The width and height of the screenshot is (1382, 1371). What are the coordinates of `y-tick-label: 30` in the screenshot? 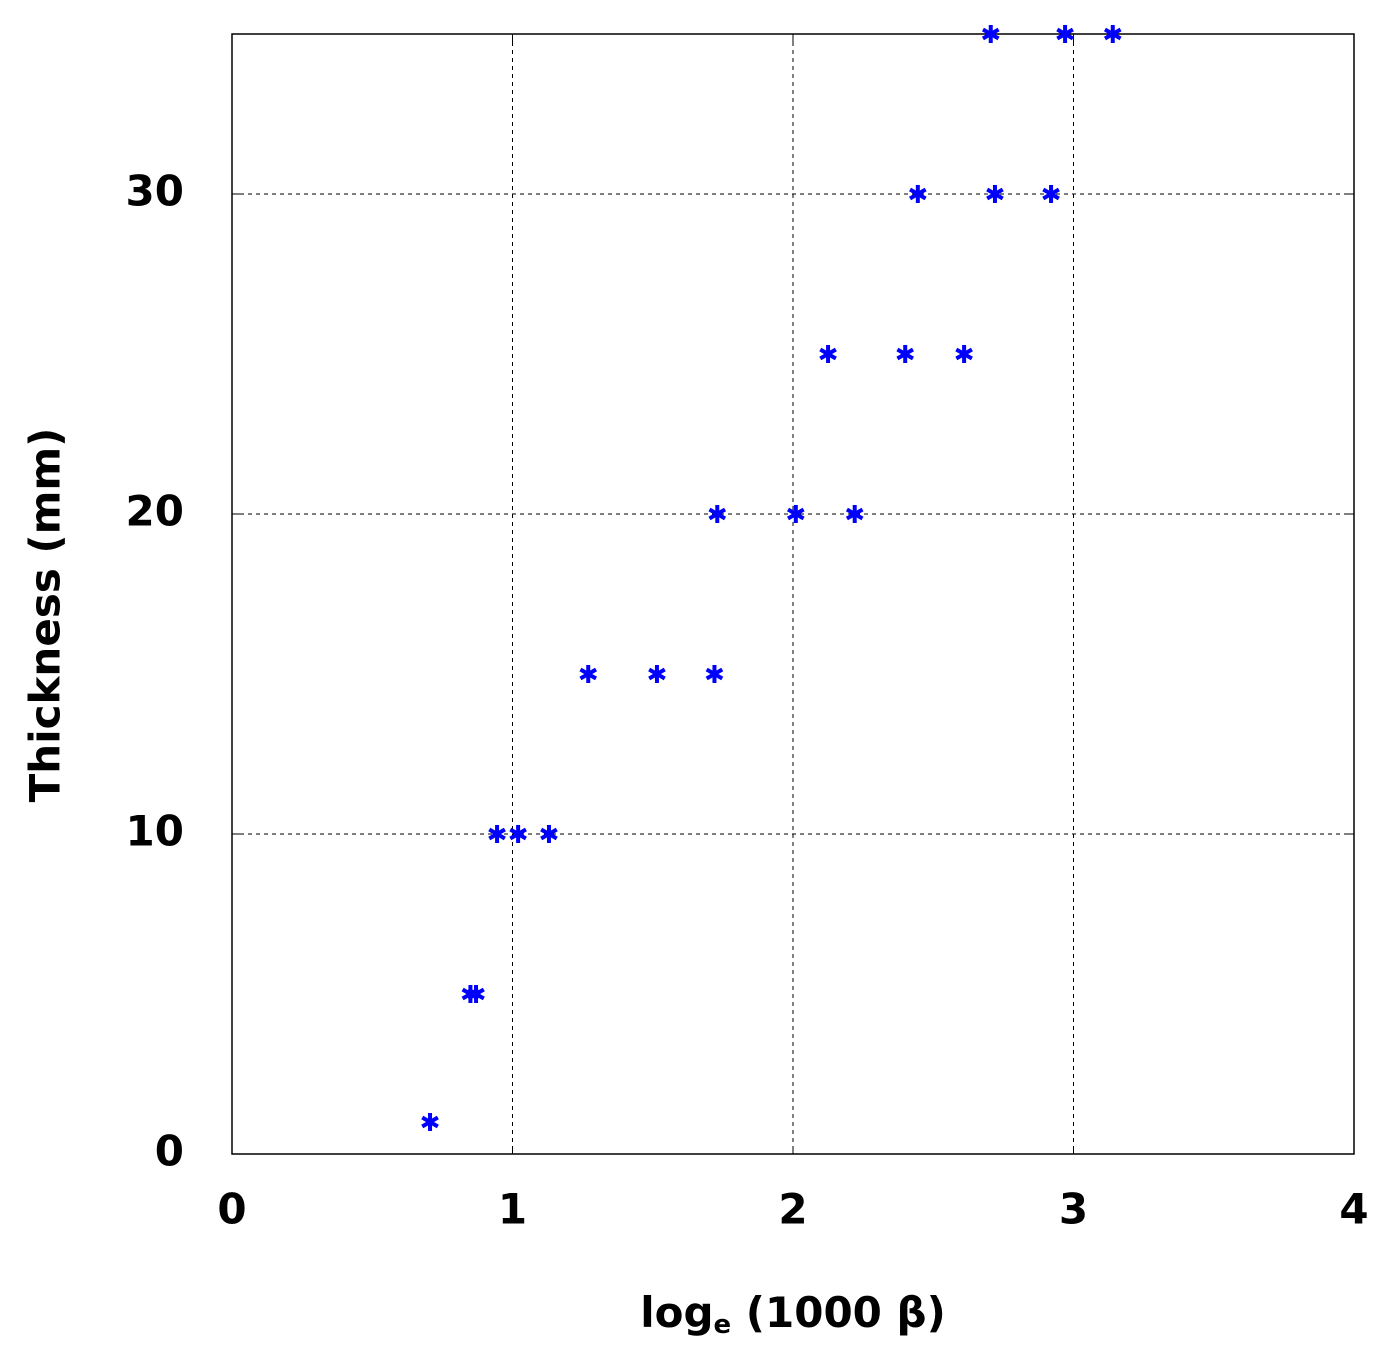 It's located at (155, 191).